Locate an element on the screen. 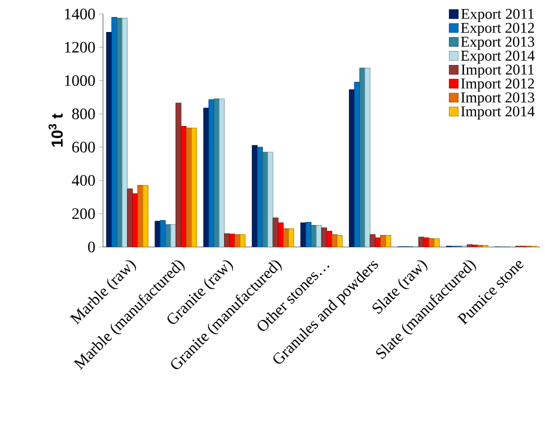 This screenshot has width=545, height=434. y-tick-label: 0 is located at coordinates (91, 247).